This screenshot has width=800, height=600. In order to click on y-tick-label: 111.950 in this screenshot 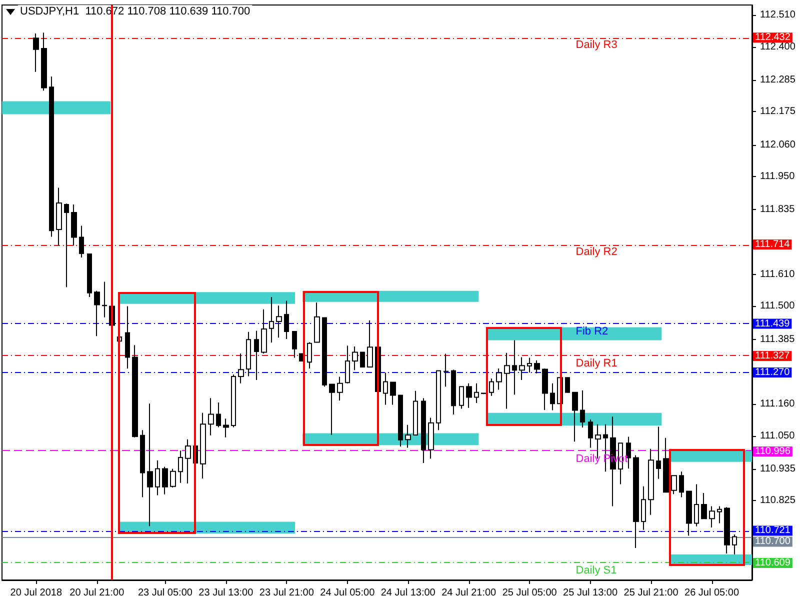, I will do `click(778, 176)`.